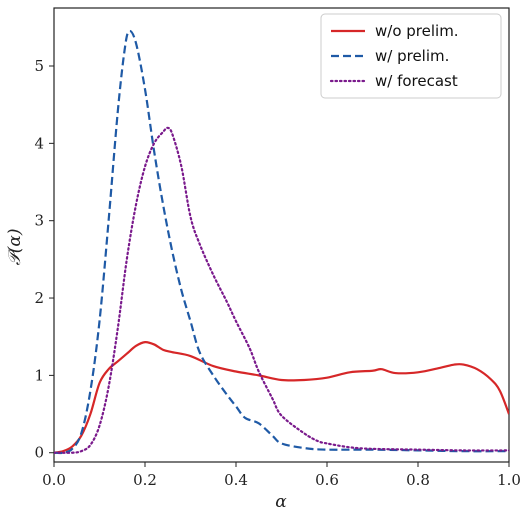 This screenshot has width=520, height=514. What do you see at coordinates (508, 480) in the screenshot?
I see `x-tick-label: 1.0` at bounding box center [508, 480].